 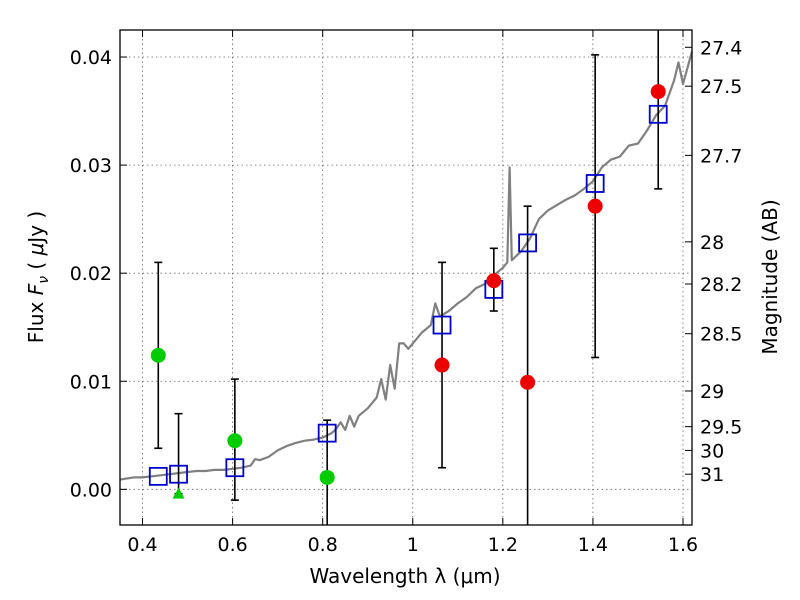 What do you see at coordinates (38, 277) in the screenshot?
I see `y-axis-label: Flux Fν ( μJy )` at bounding box center [38, 277].